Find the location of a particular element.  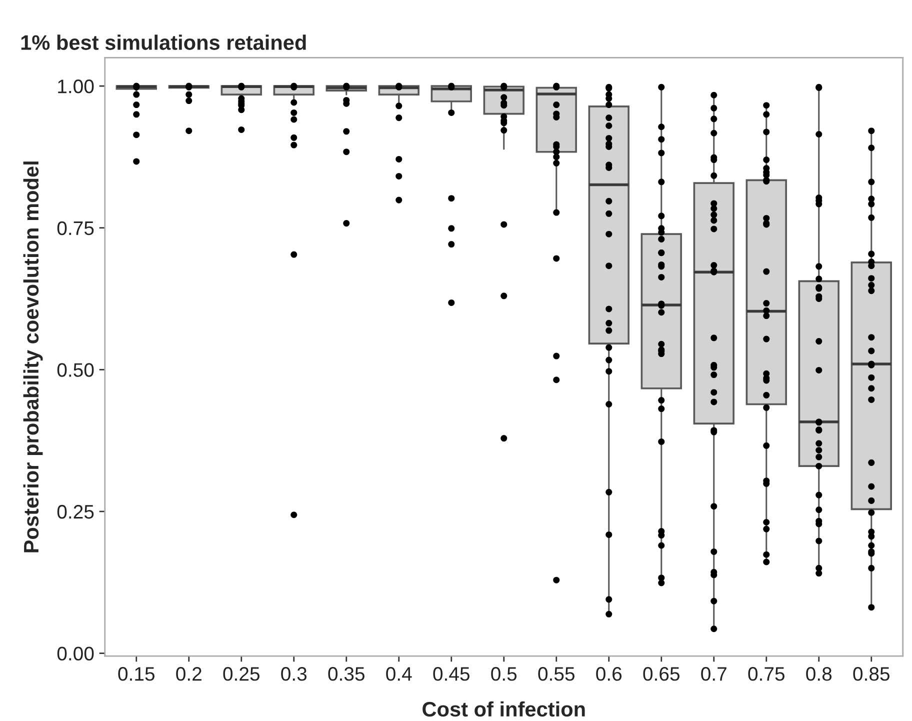

y-tick-label: 0.00 is located at coordinates (75, 653).